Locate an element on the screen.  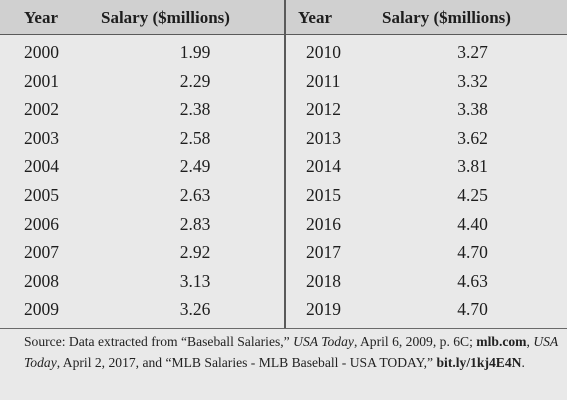
year-cell: 2005 is located at coordinates (41, 194).